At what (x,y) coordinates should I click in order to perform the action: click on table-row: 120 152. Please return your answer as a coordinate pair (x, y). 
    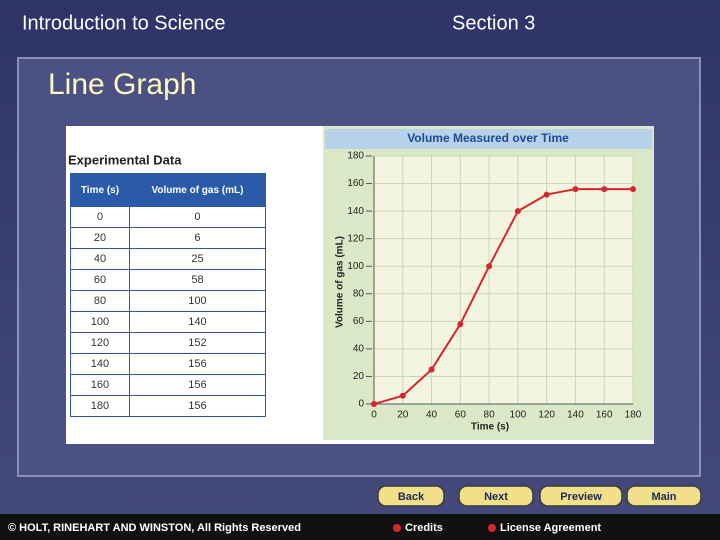
    Looking at the image, I should click on (168, 343).